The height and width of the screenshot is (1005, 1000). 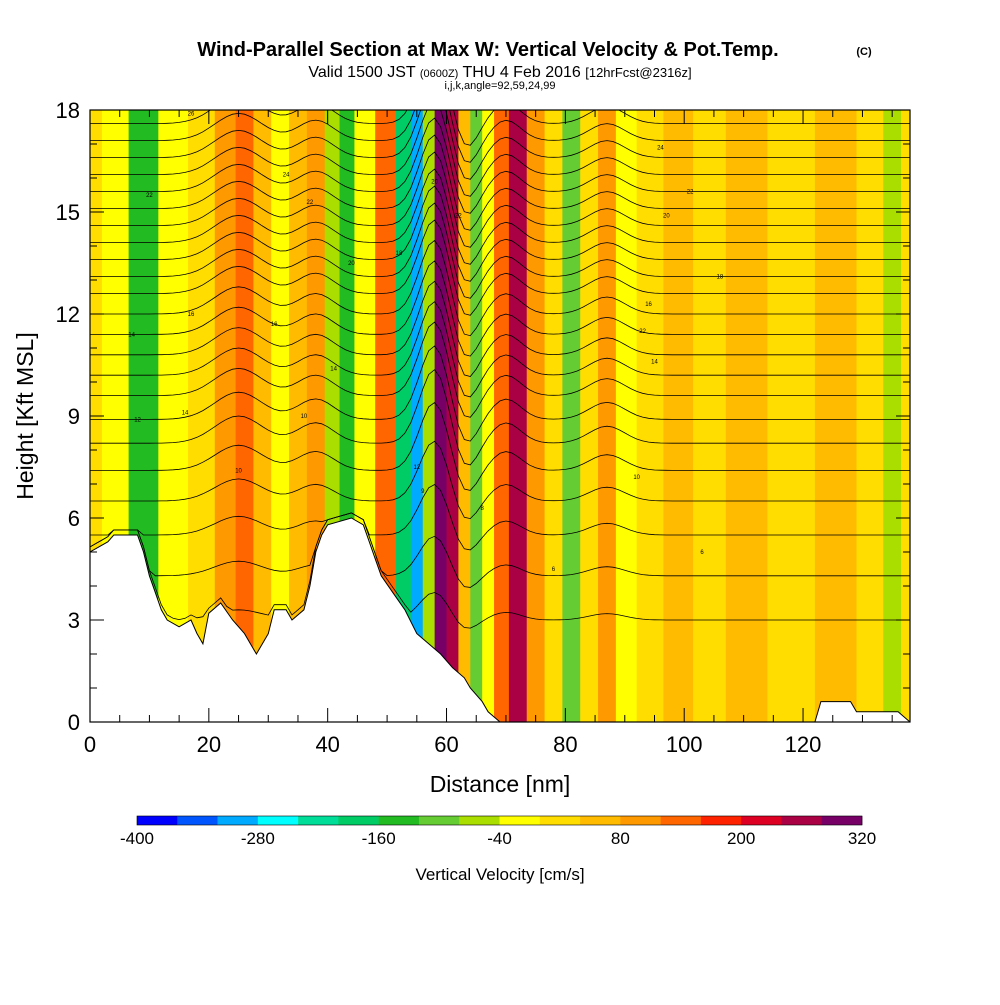 I want to click on isentrope-label: 6, so click(x=554, y=570).